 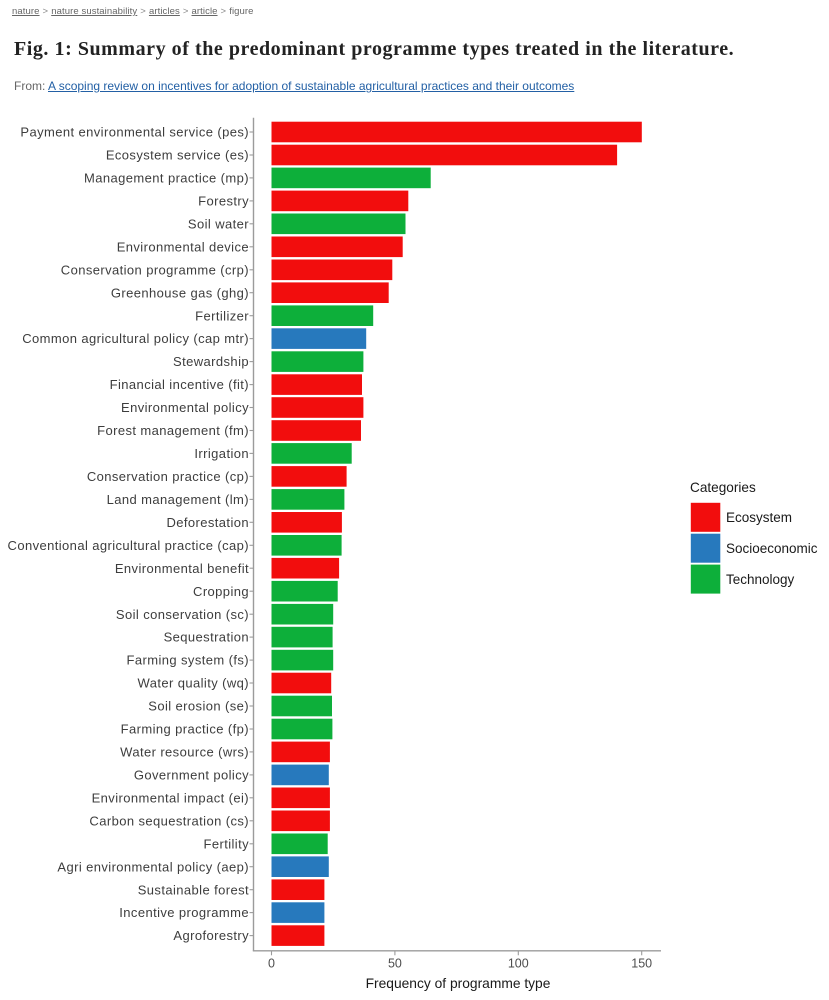 What do you see at coordinates (198, 706) in the screenshot?
I see `svg-text: Soil erosion (se)` at bounding box center [198, 706].